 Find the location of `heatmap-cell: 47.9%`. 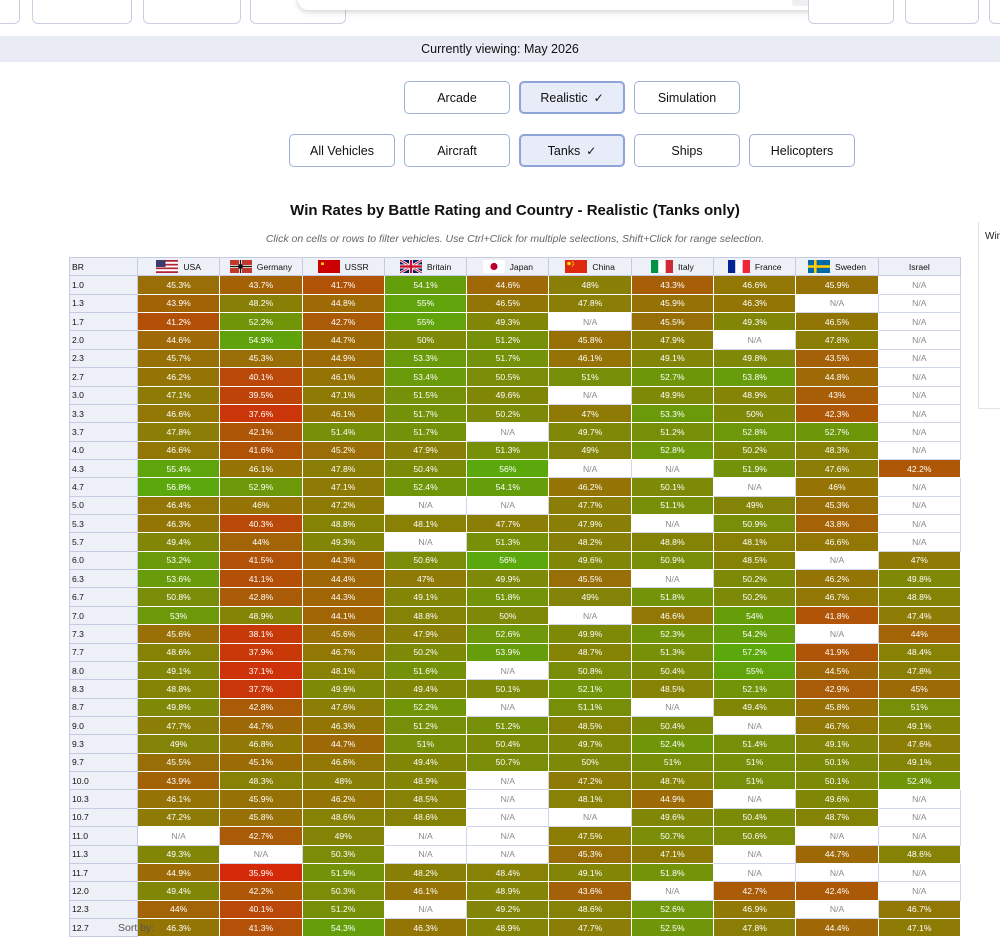

heatmap-cell: 47.9% is located at coordinates (590, 524).